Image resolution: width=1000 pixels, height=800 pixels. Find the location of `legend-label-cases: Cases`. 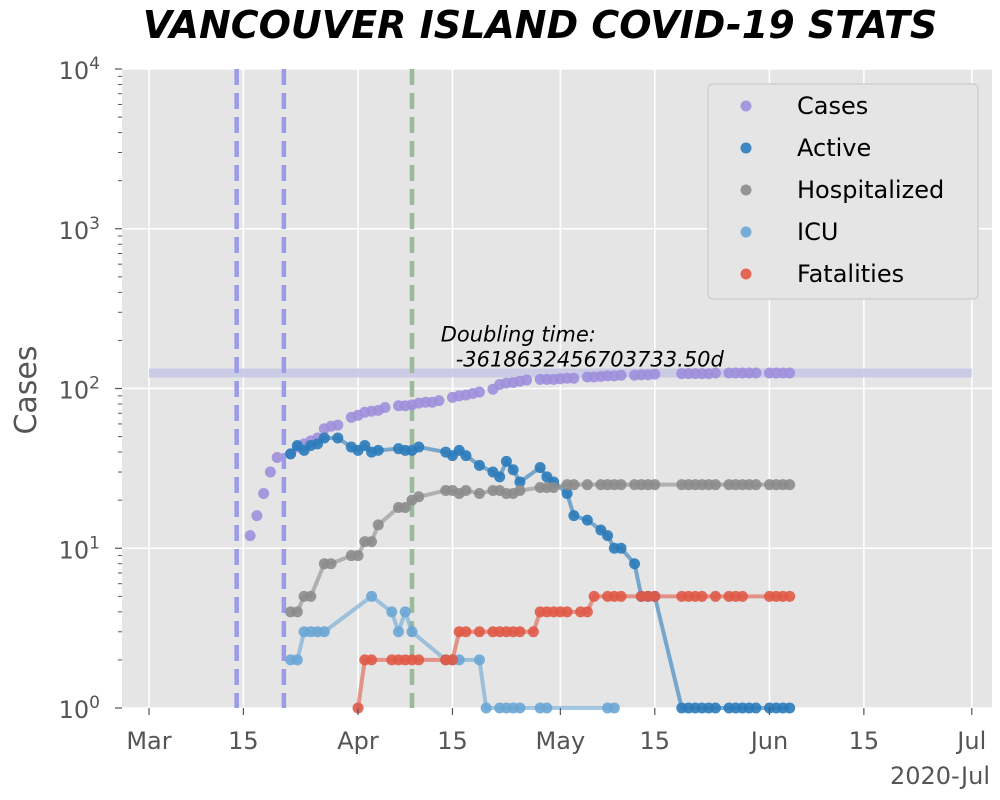

legend-label-cases: Cases is located at coordinates (832, 106).